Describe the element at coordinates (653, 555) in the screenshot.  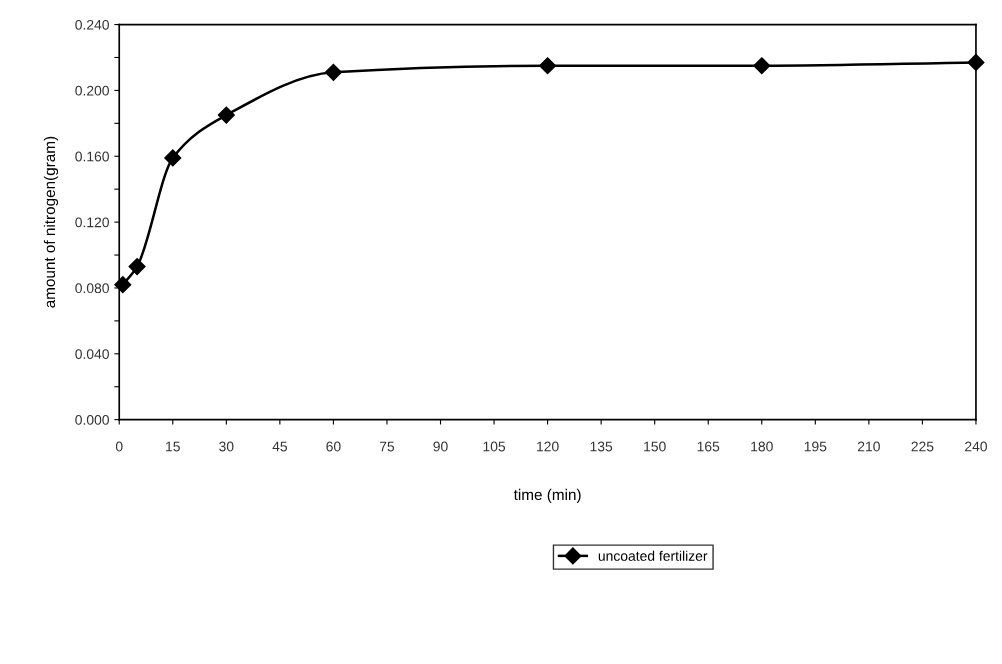
I see `legend-label: uncoated fertilizer` at that location.